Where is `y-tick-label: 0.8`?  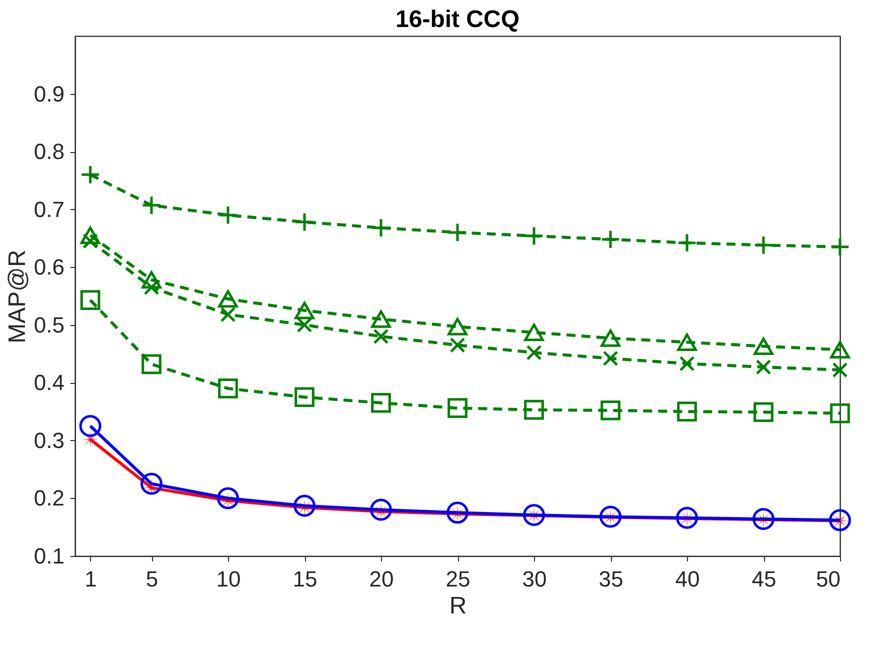
y-tick-label: 0.8 is located at coordinates (49, 151).